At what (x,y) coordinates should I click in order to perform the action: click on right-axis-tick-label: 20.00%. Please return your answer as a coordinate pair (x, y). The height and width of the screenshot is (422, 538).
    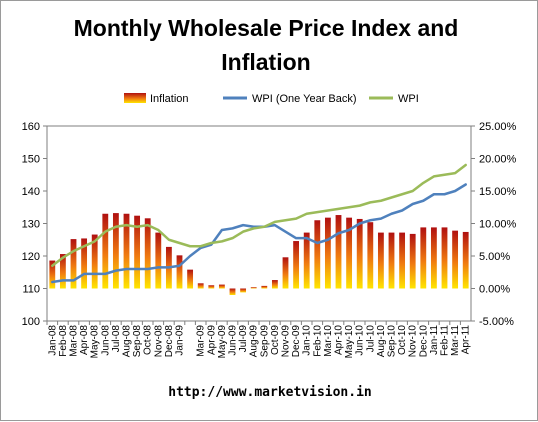
    Looking at the image, I should click on (498, 160).